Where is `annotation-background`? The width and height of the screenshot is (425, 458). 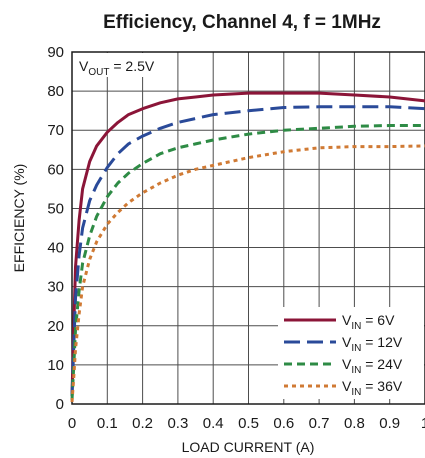
annotation-background is located at coordinates (119, 65).